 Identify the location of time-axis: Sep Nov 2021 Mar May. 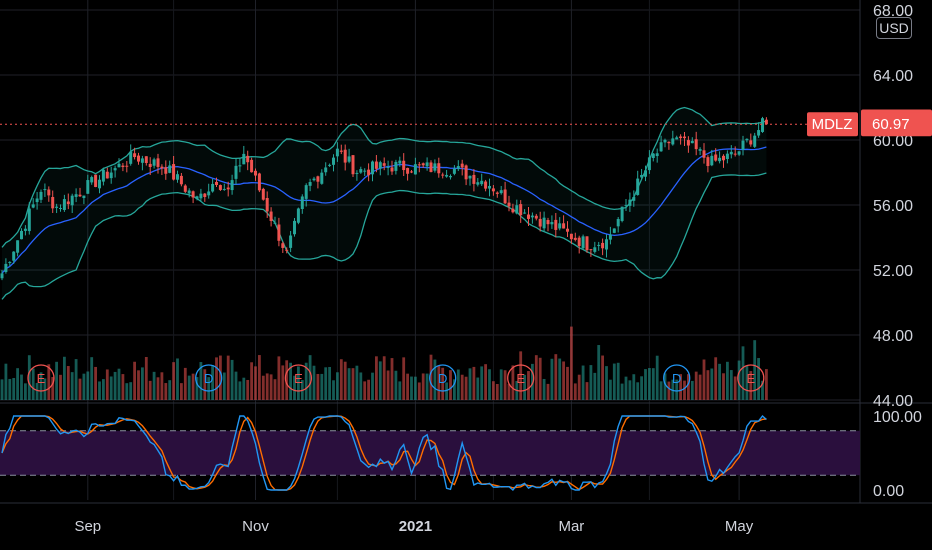
(413, 526).